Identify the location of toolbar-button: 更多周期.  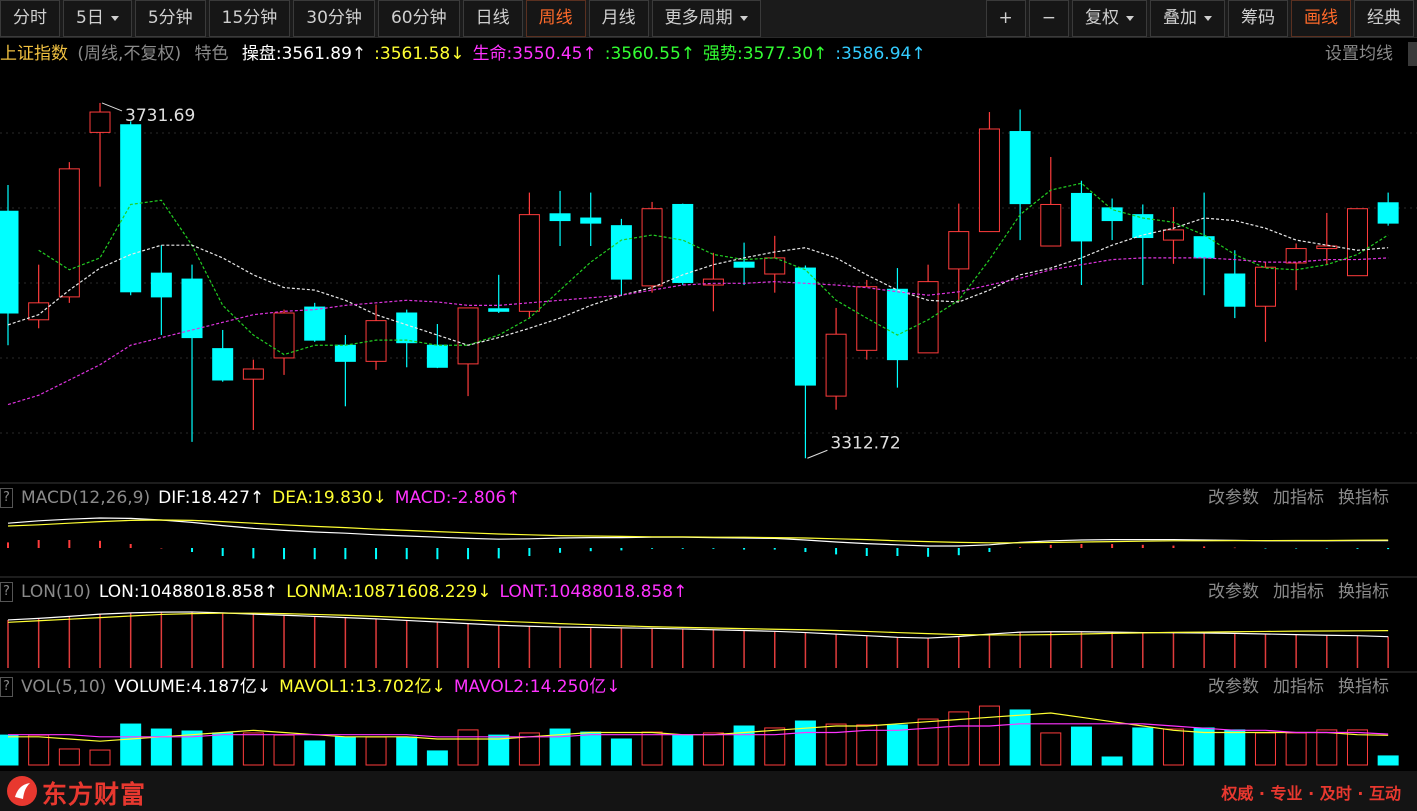
(706, 18).